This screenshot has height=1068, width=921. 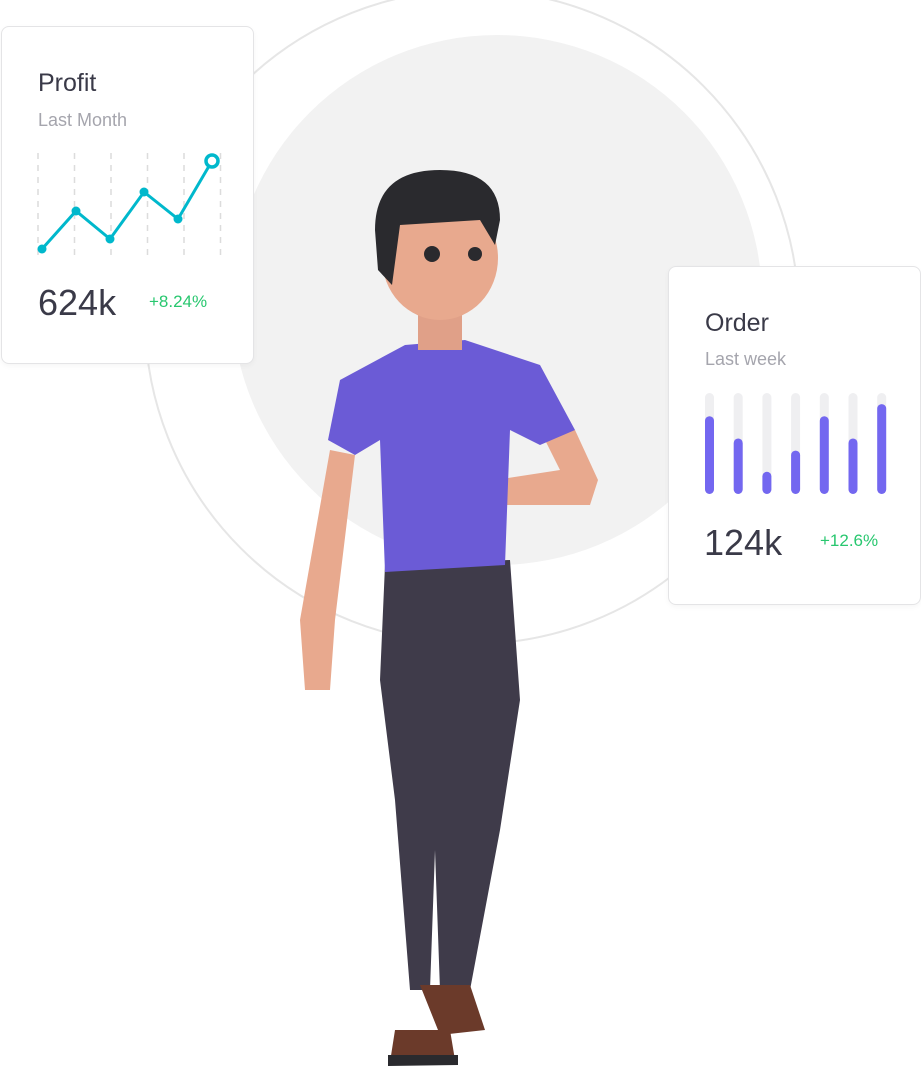 I want to click on profit-subtitle: Last Month, so click(x=83, y=120).